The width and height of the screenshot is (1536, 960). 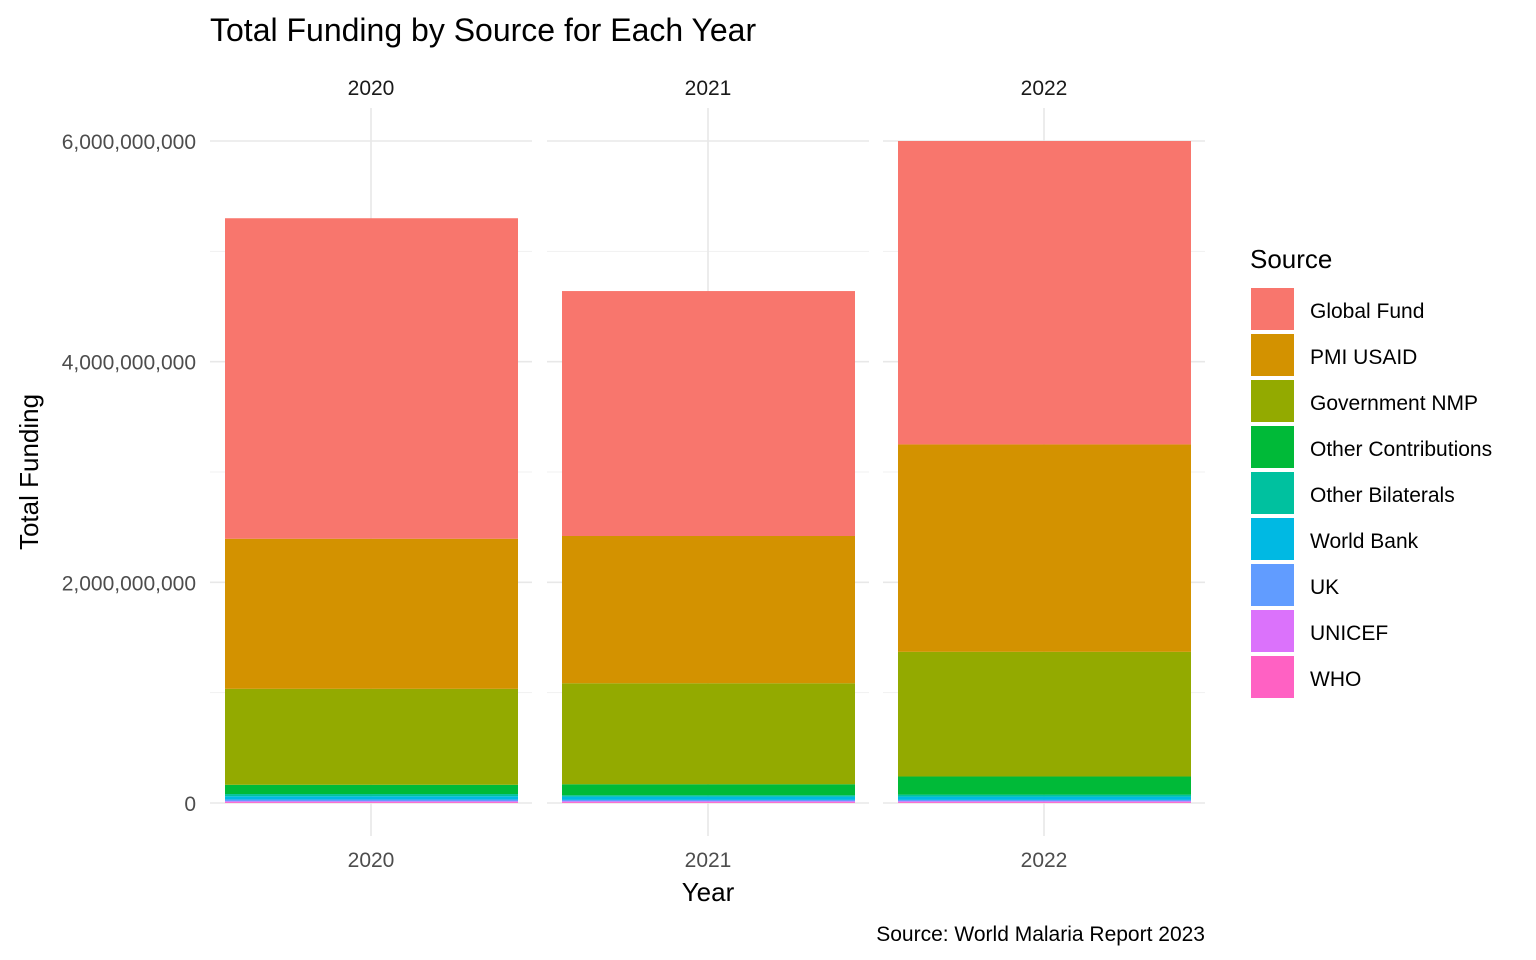 What do you see at coordinates (1044, 785) in the screenshot?
I see `bar-segment-2022-other-contributions` at bounding box center [1044, 785].